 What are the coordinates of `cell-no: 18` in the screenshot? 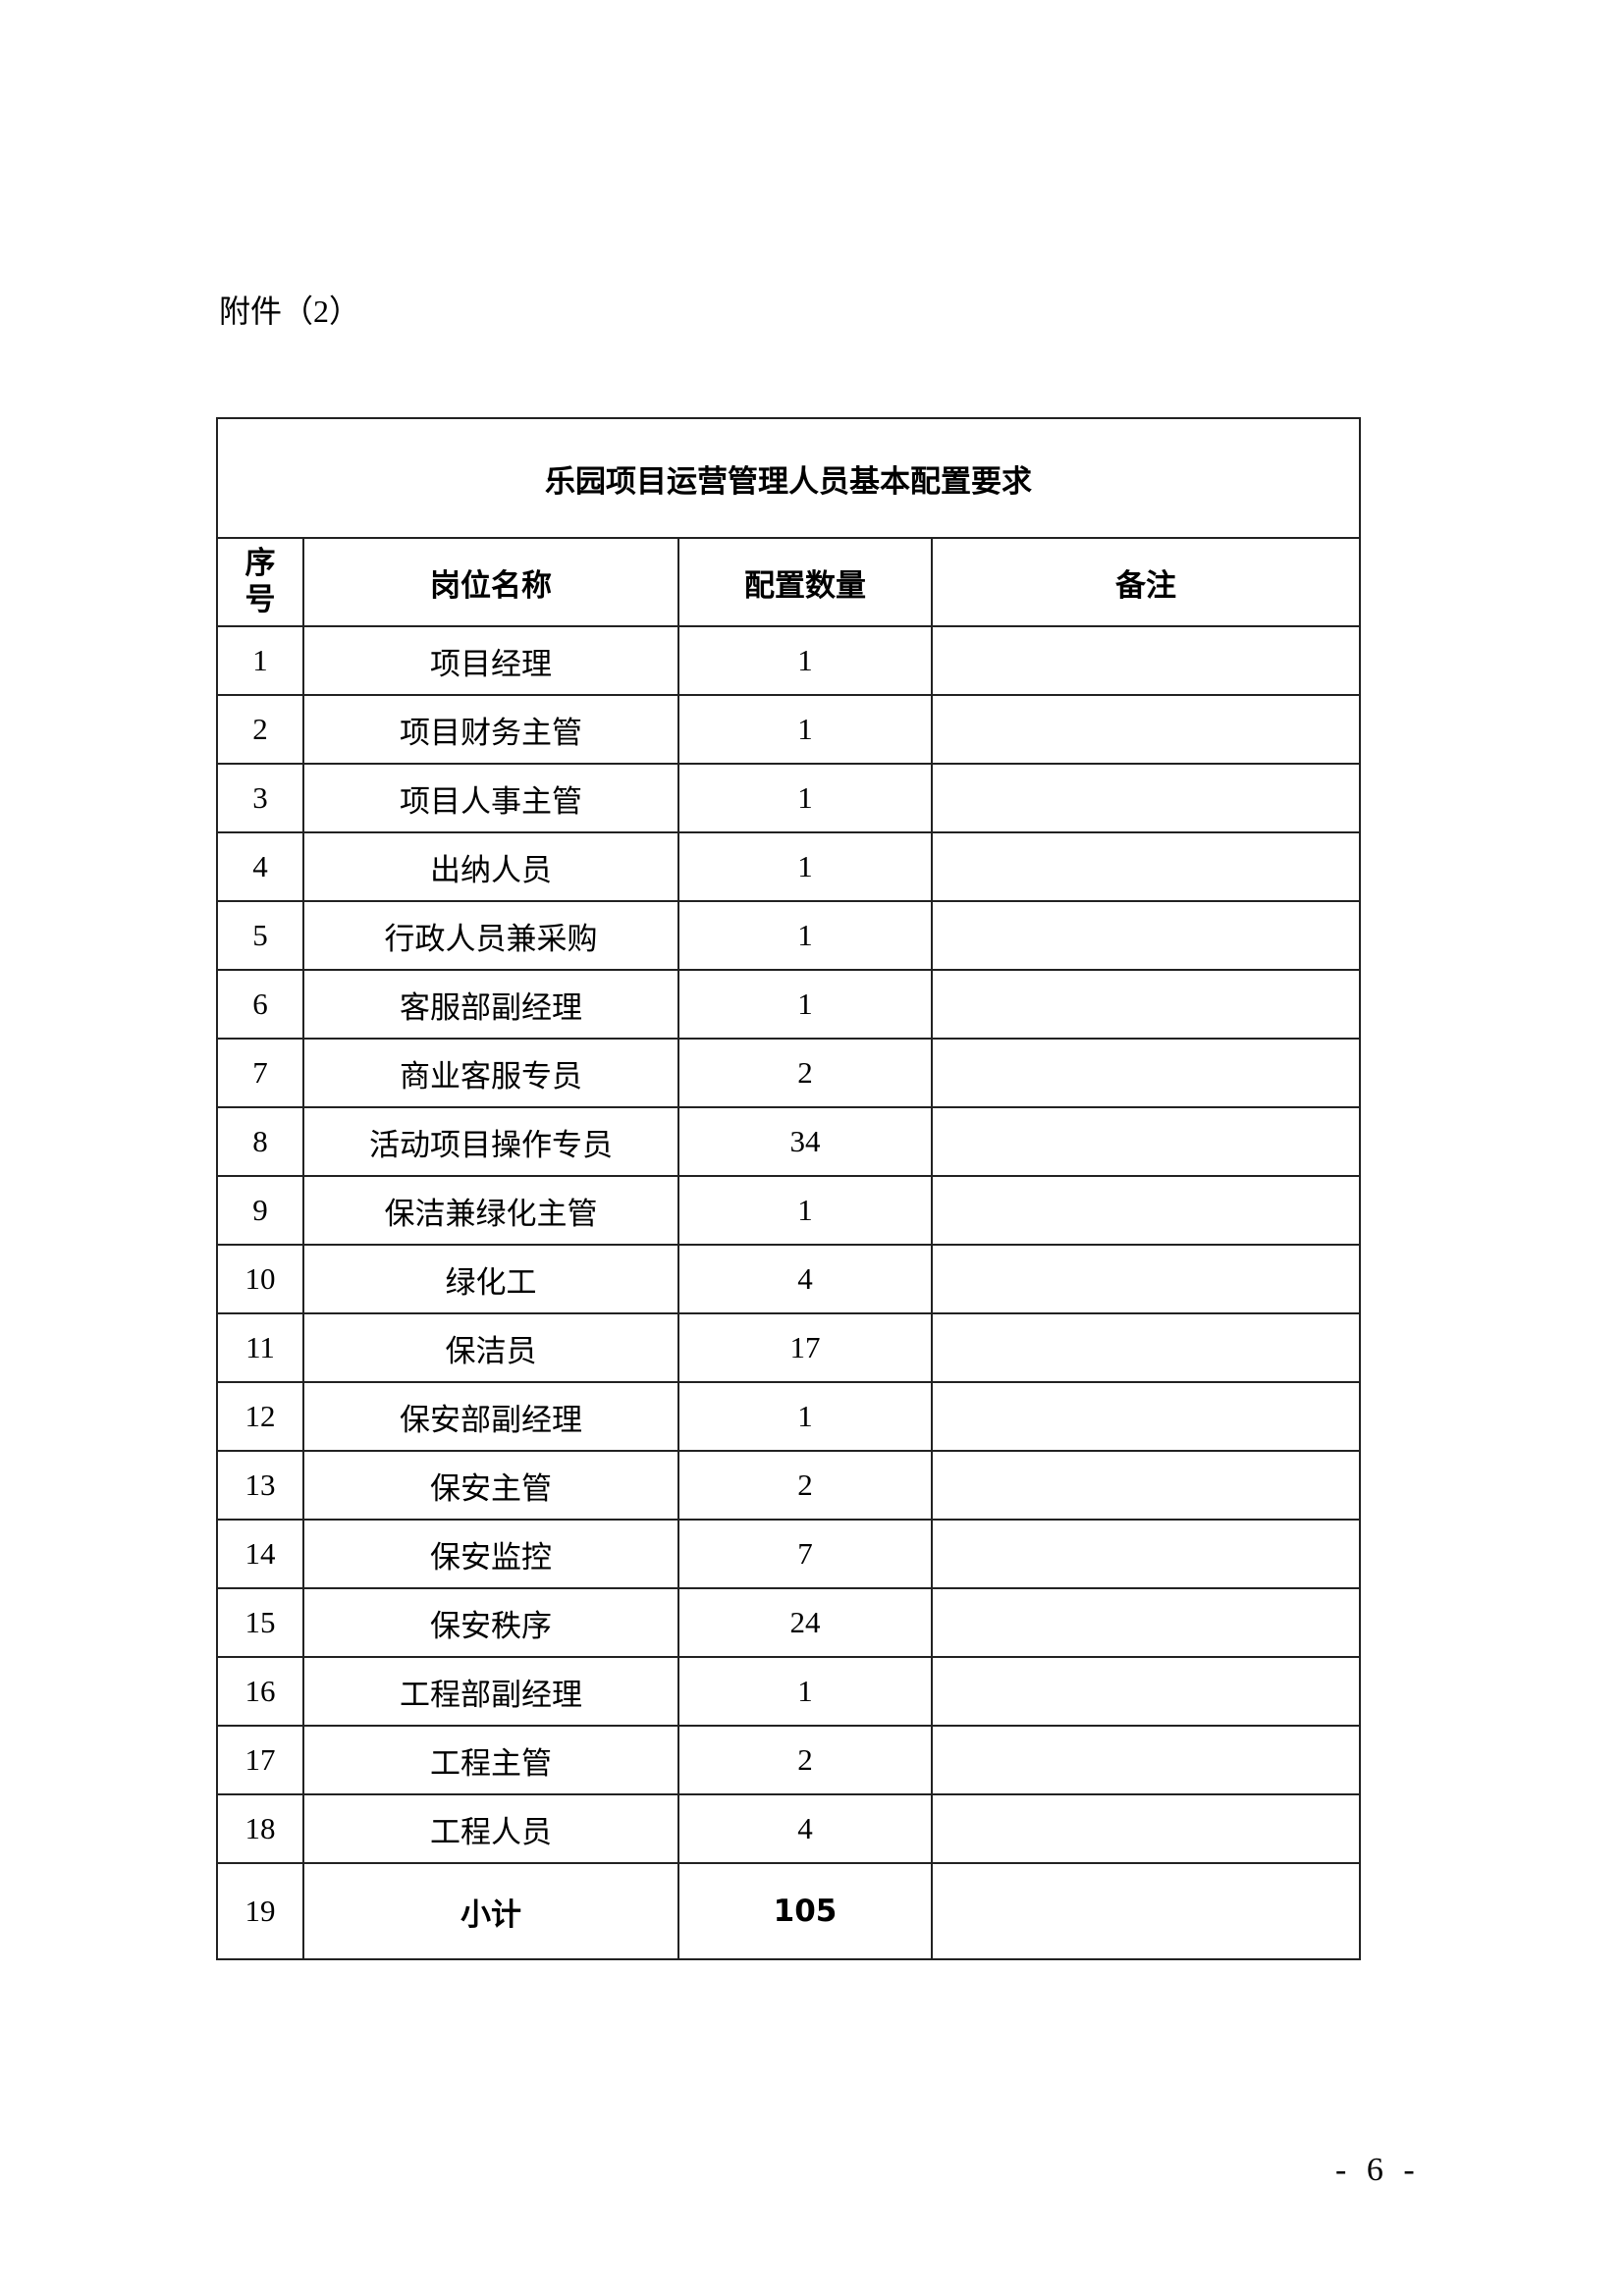 It's located at (260, 1829).